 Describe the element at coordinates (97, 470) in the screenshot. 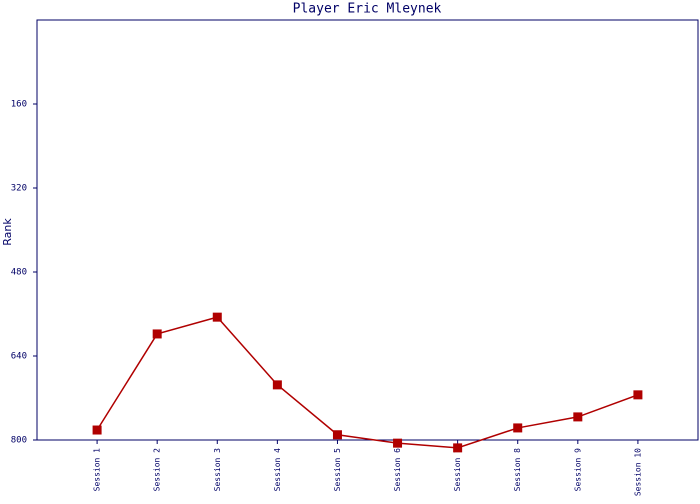

I see `x-tick-label: Session 1` at that location.